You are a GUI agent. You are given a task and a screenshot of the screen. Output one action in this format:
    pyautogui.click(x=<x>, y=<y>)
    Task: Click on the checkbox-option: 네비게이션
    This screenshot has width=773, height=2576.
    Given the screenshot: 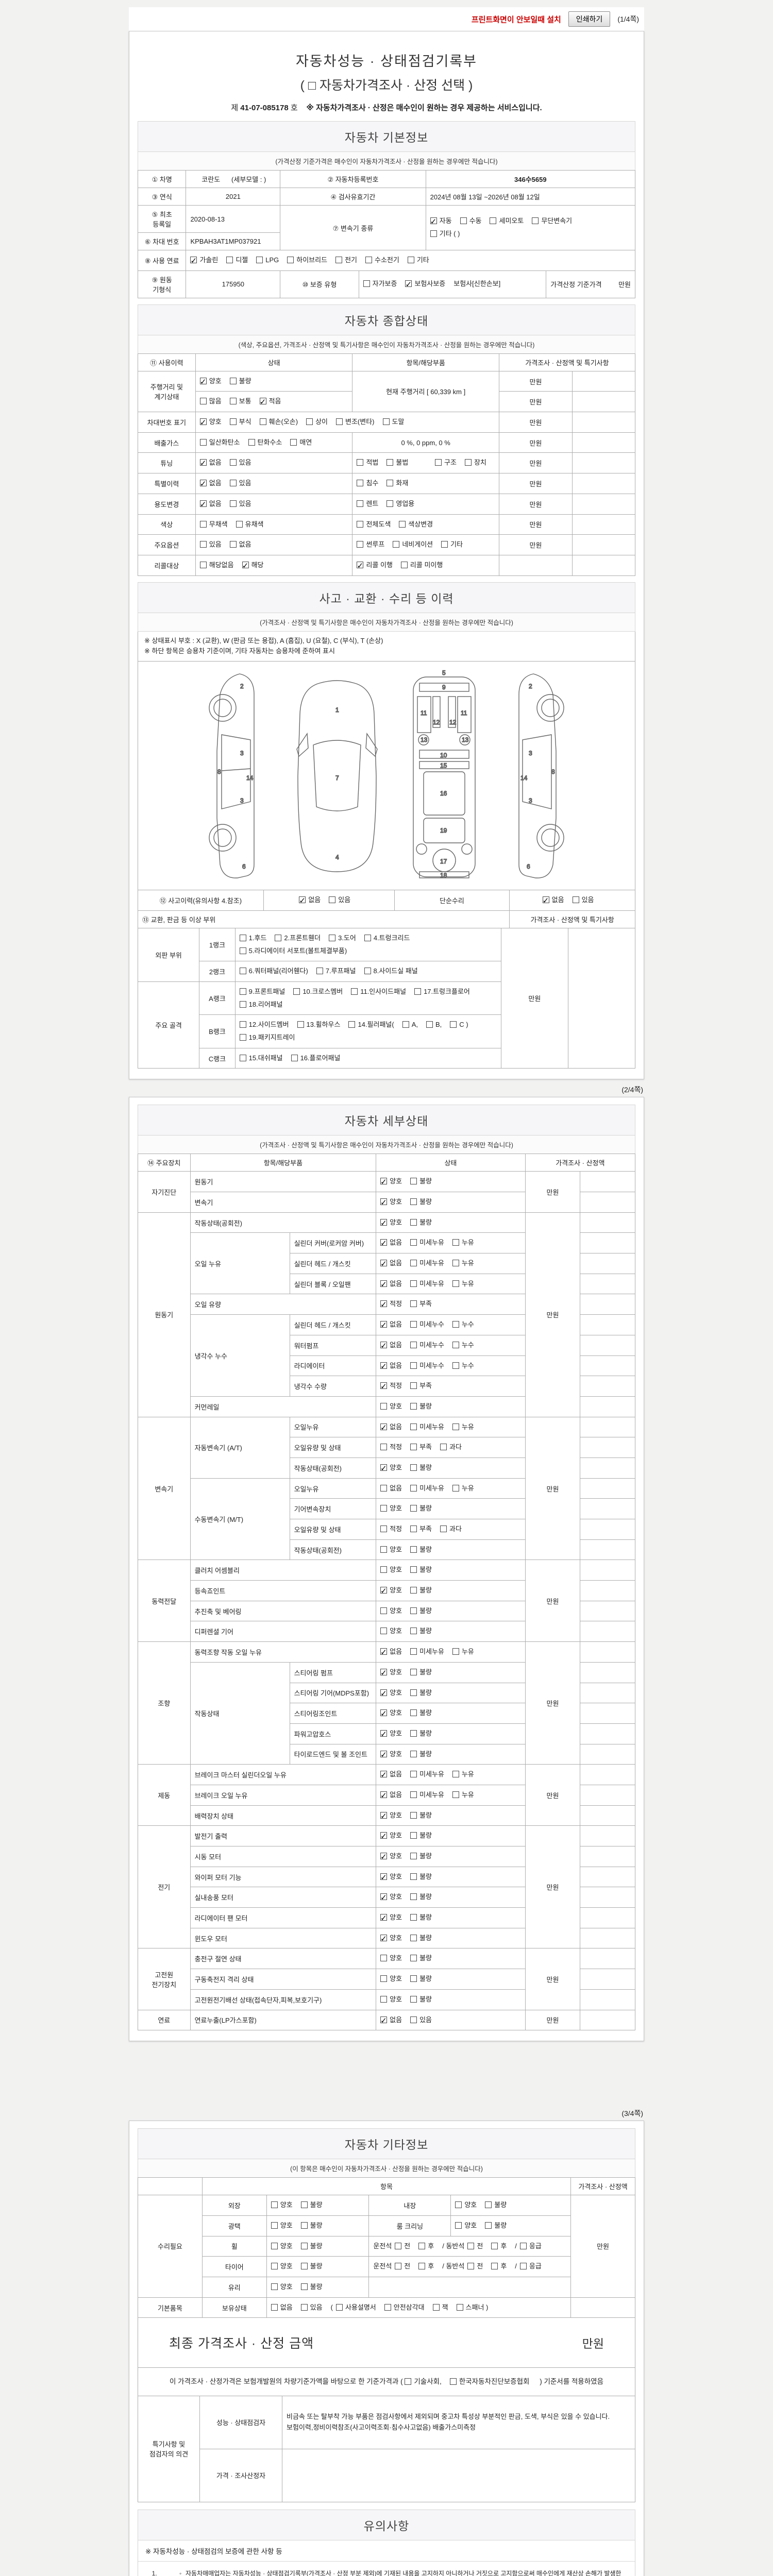 What is the action you would take?
    pyautogui.click(x=413, y=544)
    